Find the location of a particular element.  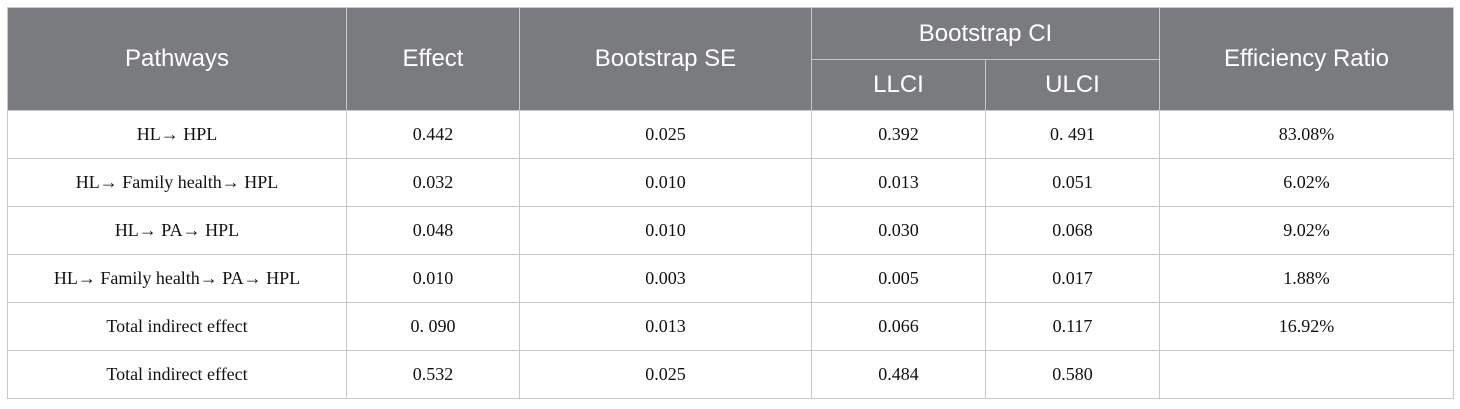

cell-efficiency-ratio is located at coordinates (1306, 374).